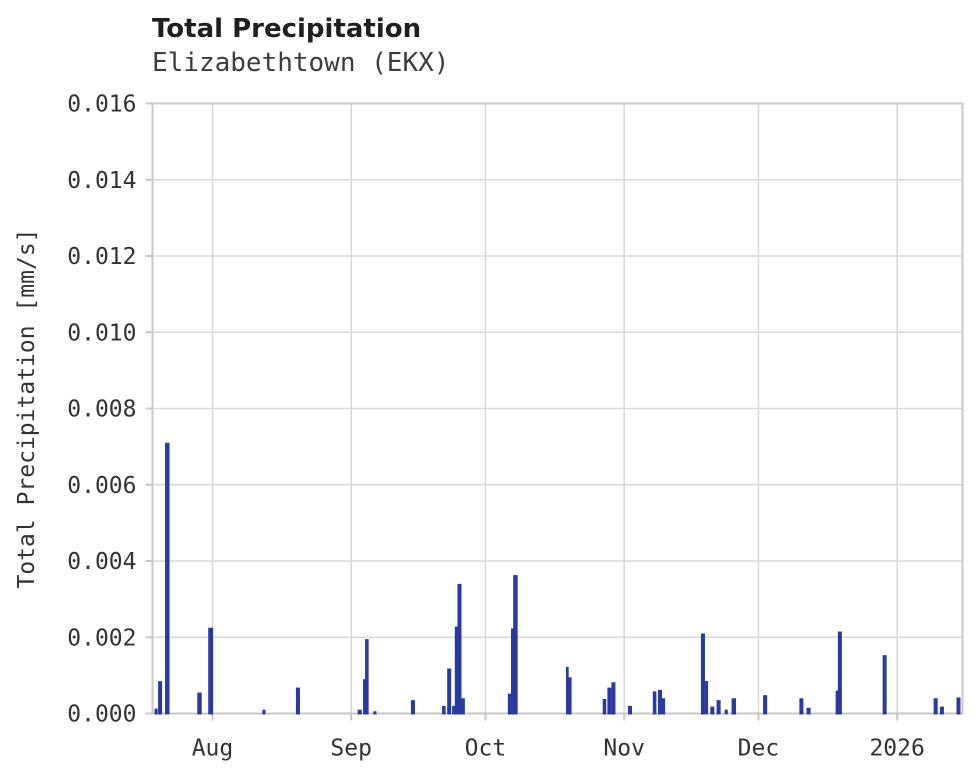  Describe the element at coordinates (558, 749) in the screenshot. I see `x-tick-labels: Aug Sep Oct Nov Dec 2026` at that location.